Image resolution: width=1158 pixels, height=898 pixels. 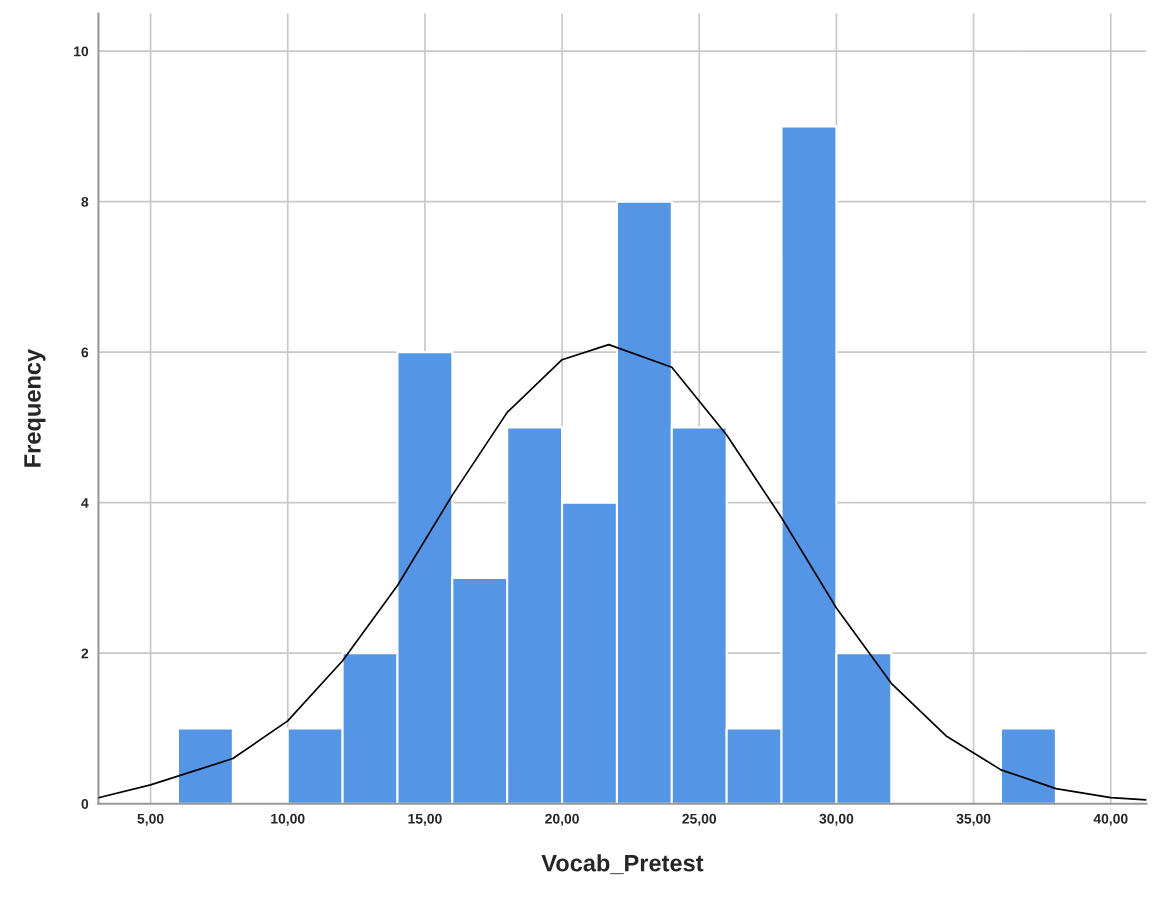 What do you see at coordinates (699, 819) in the screenshot?
I see `x-tick-label: 25,00` at bounding box center [699, 819].